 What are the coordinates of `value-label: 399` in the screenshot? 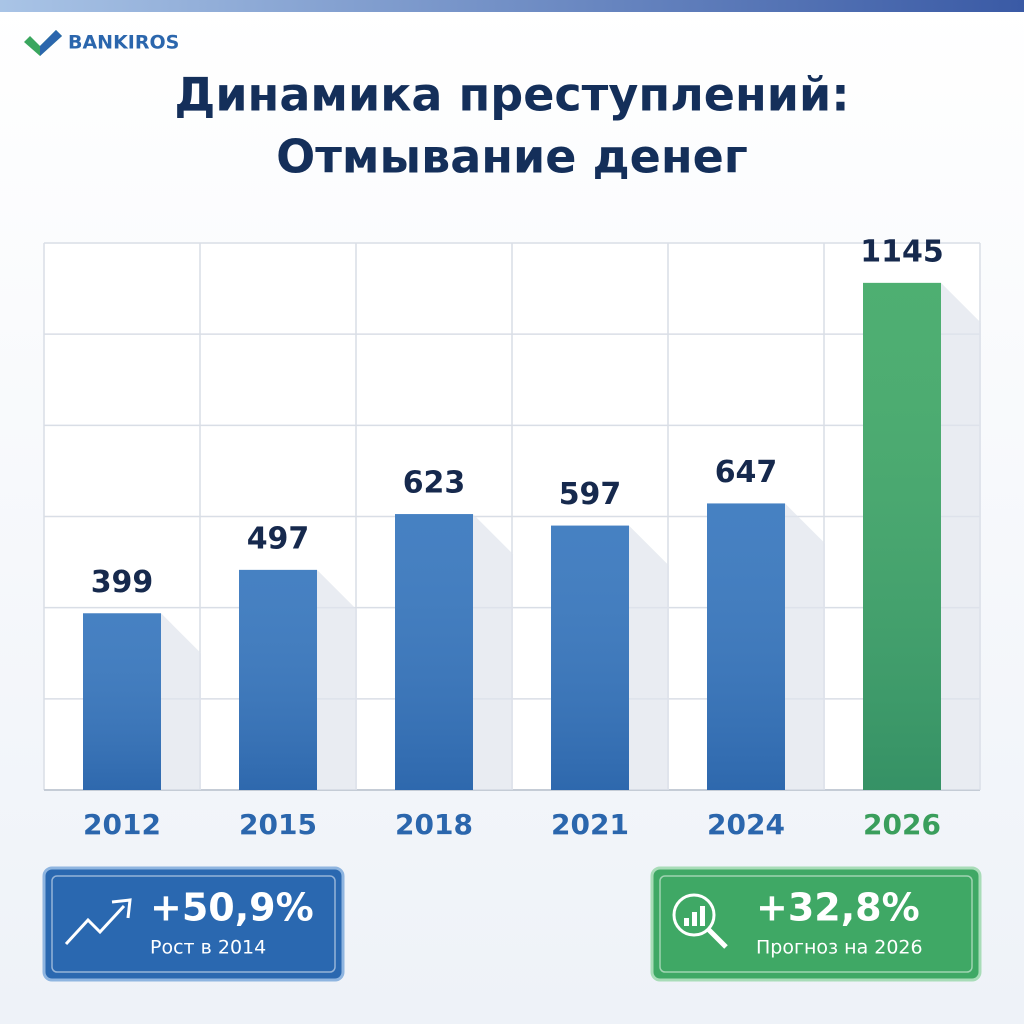 It's located at (122, 582).